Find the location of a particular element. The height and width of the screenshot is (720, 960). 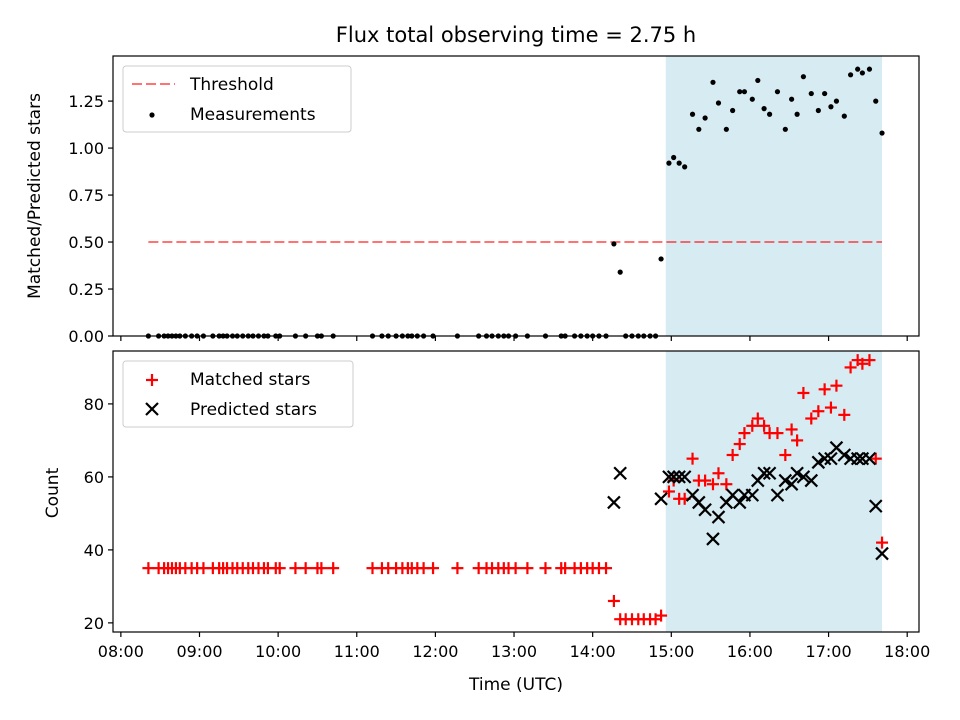

x-tick-label: 13:00 is located at coordinates (514, 651).